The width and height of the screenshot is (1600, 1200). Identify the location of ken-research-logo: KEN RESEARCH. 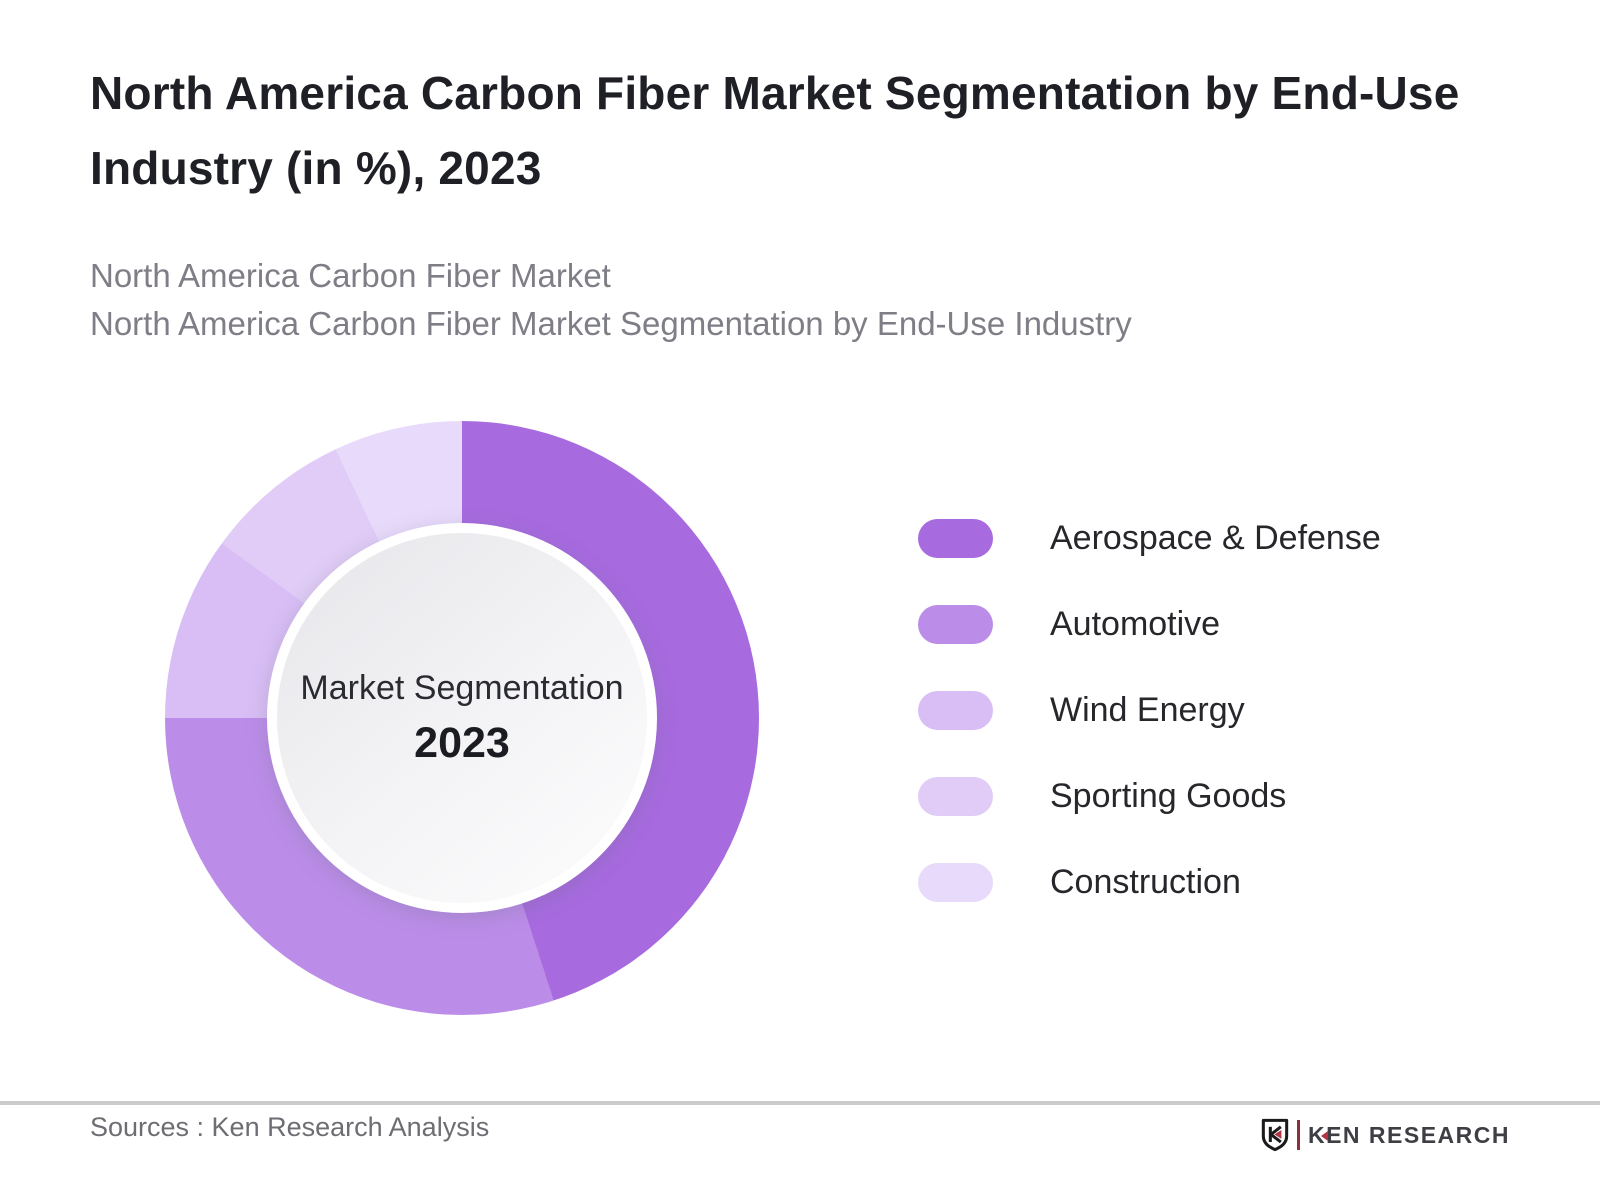
(1385, 1135).